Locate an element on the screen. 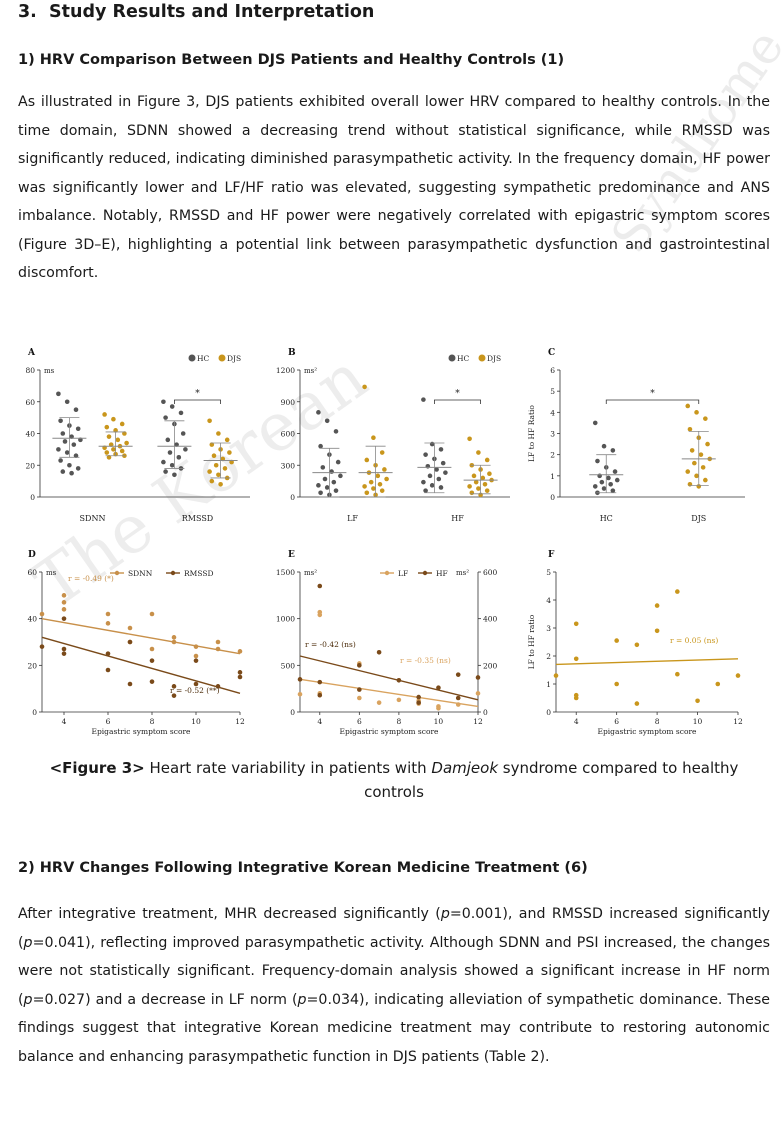  category-label: LF is located at coordinates (352, 518).